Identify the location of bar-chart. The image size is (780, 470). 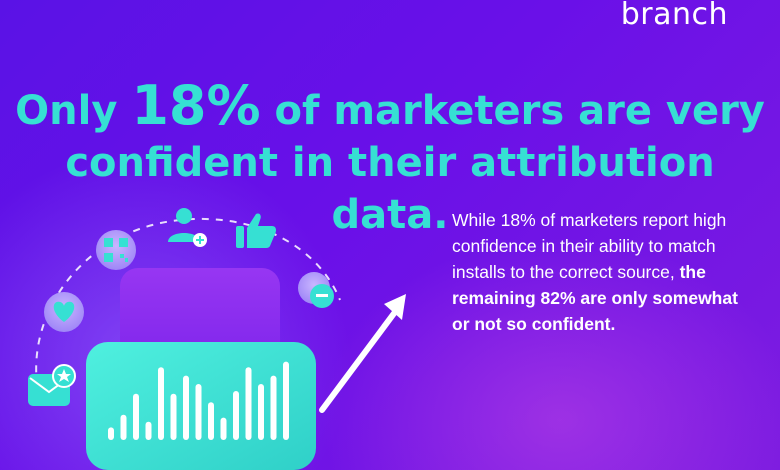
(198, 400).